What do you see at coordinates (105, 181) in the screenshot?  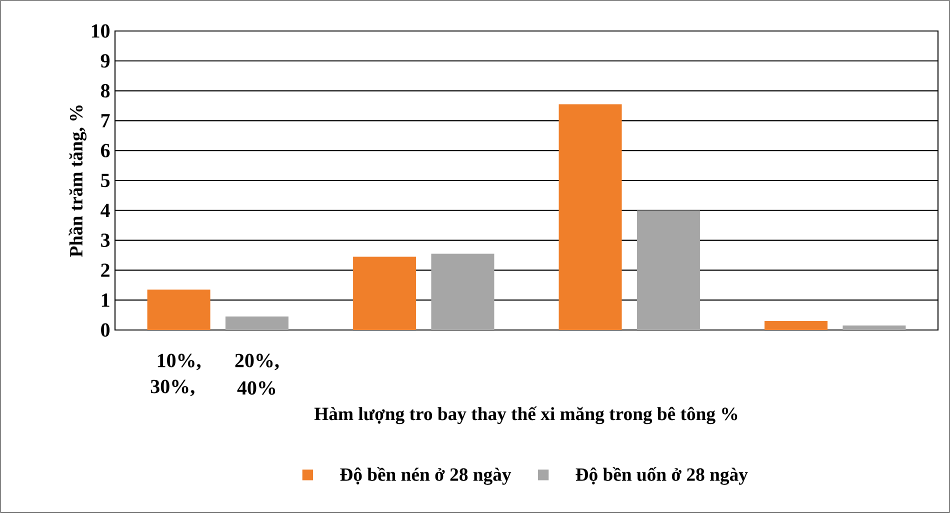 I see `y-tick-label: 5` at bounding box center [105, 181].